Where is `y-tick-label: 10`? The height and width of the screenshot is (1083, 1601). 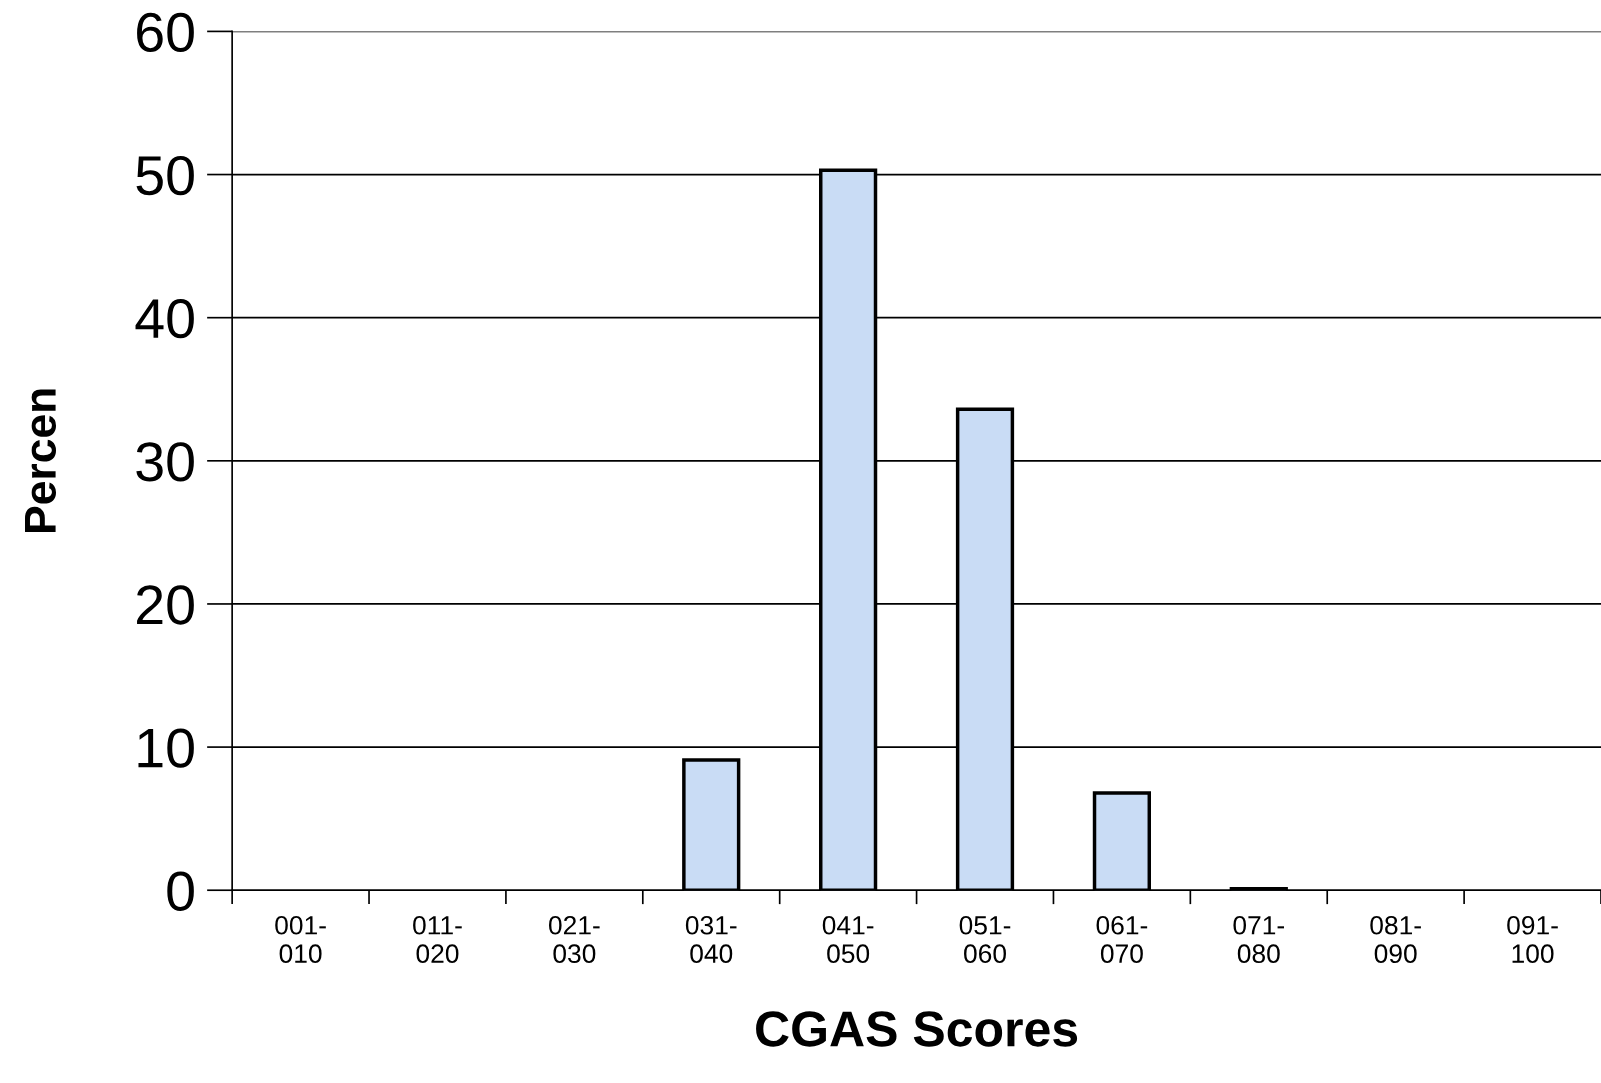
y-tick-label: 10 is located at coordinates (166, 748).